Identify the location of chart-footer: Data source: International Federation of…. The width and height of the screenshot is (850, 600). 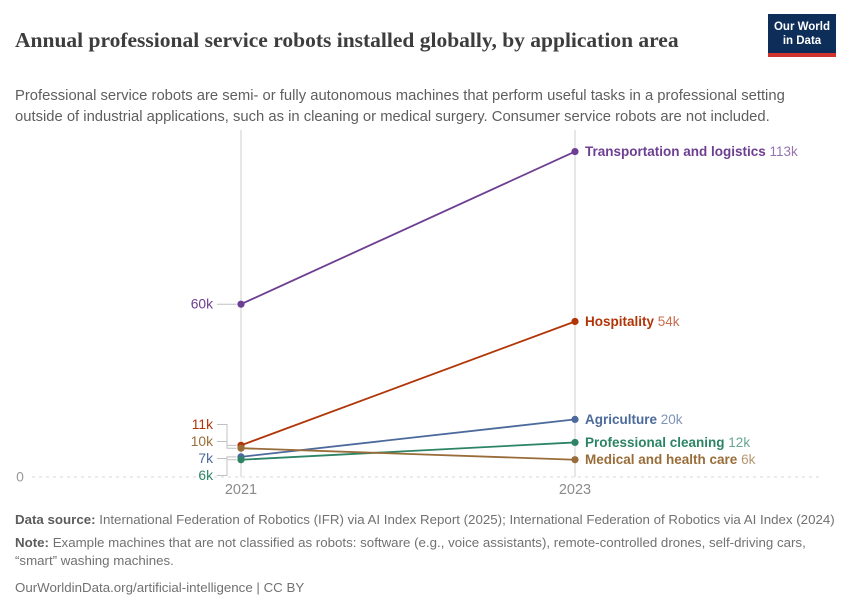
(425, 555).